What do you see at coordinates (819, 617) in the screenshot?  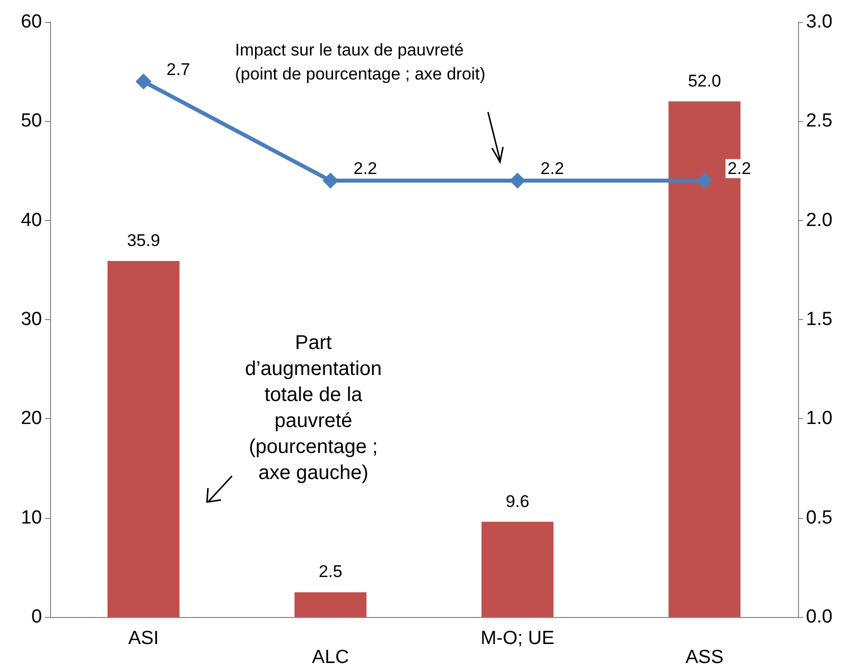 I see `y2-tick-label: 0.0` at bounding box center [819, 617].